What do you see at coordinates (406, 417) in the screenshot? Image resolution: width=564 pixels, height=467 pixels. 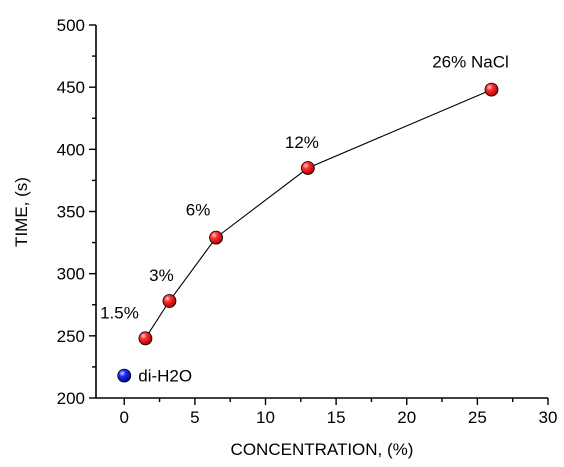 I see `x-tick-label: 20` at bounding box center [406, 417].